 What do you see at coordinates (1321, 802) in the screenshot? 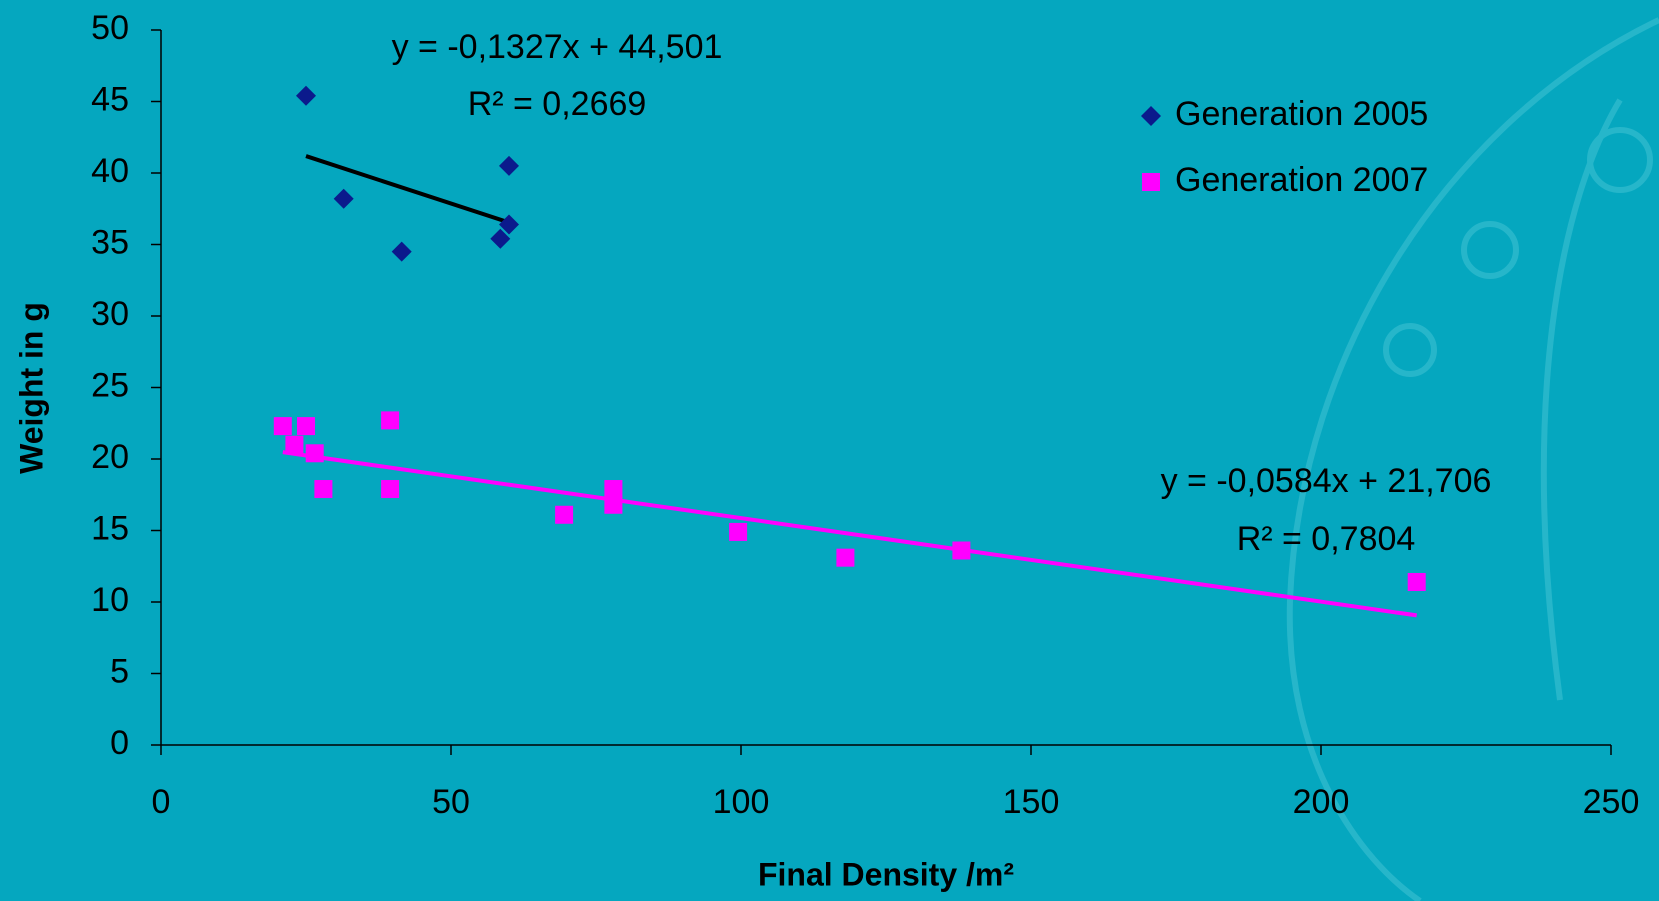
I see `x-tick-label: 200` at bounding box center [1321, 802].